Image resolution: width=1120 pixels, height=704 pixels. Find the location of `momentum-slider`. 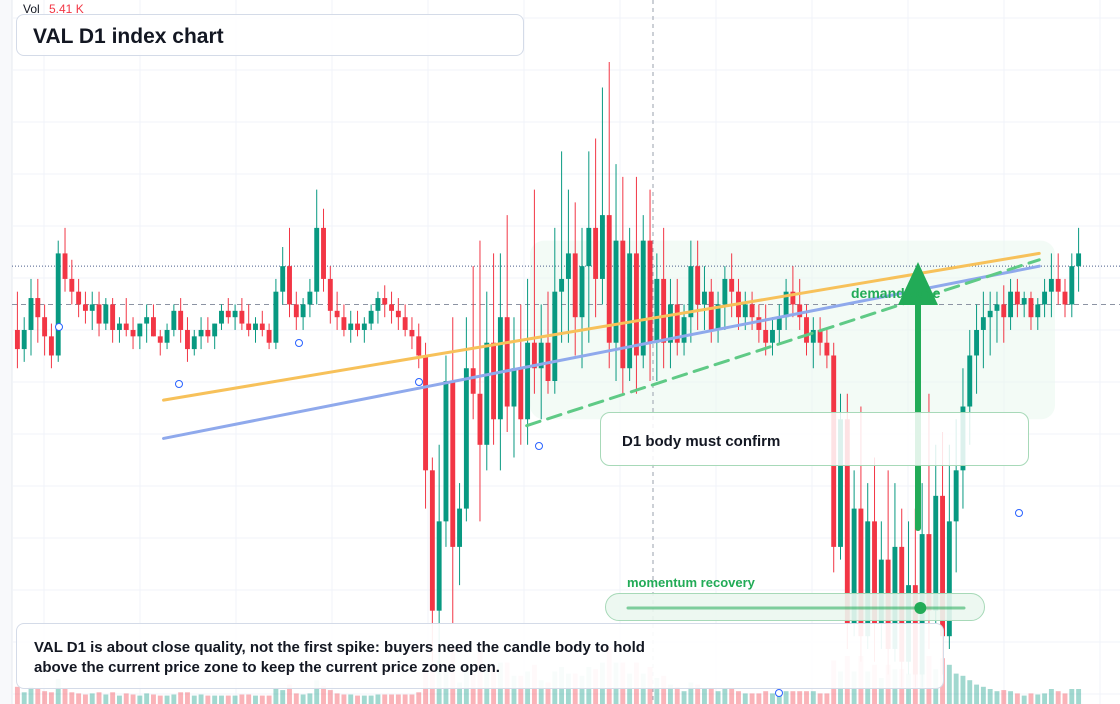

momentum-slider is located at coordinates (795, 607).